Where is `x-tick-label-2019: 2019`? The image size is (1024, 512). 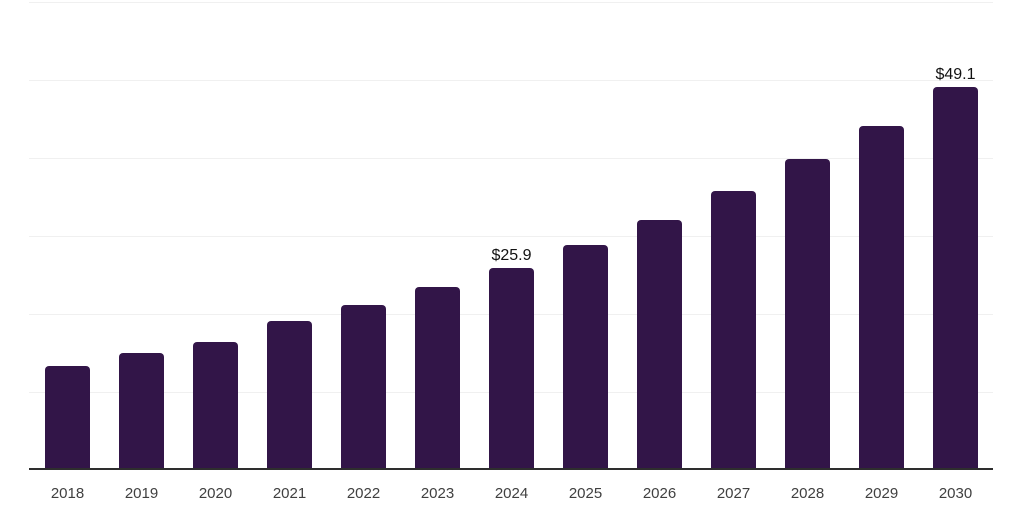 x-tick-label-2019: 2019 is located at coordinates (141, 493).